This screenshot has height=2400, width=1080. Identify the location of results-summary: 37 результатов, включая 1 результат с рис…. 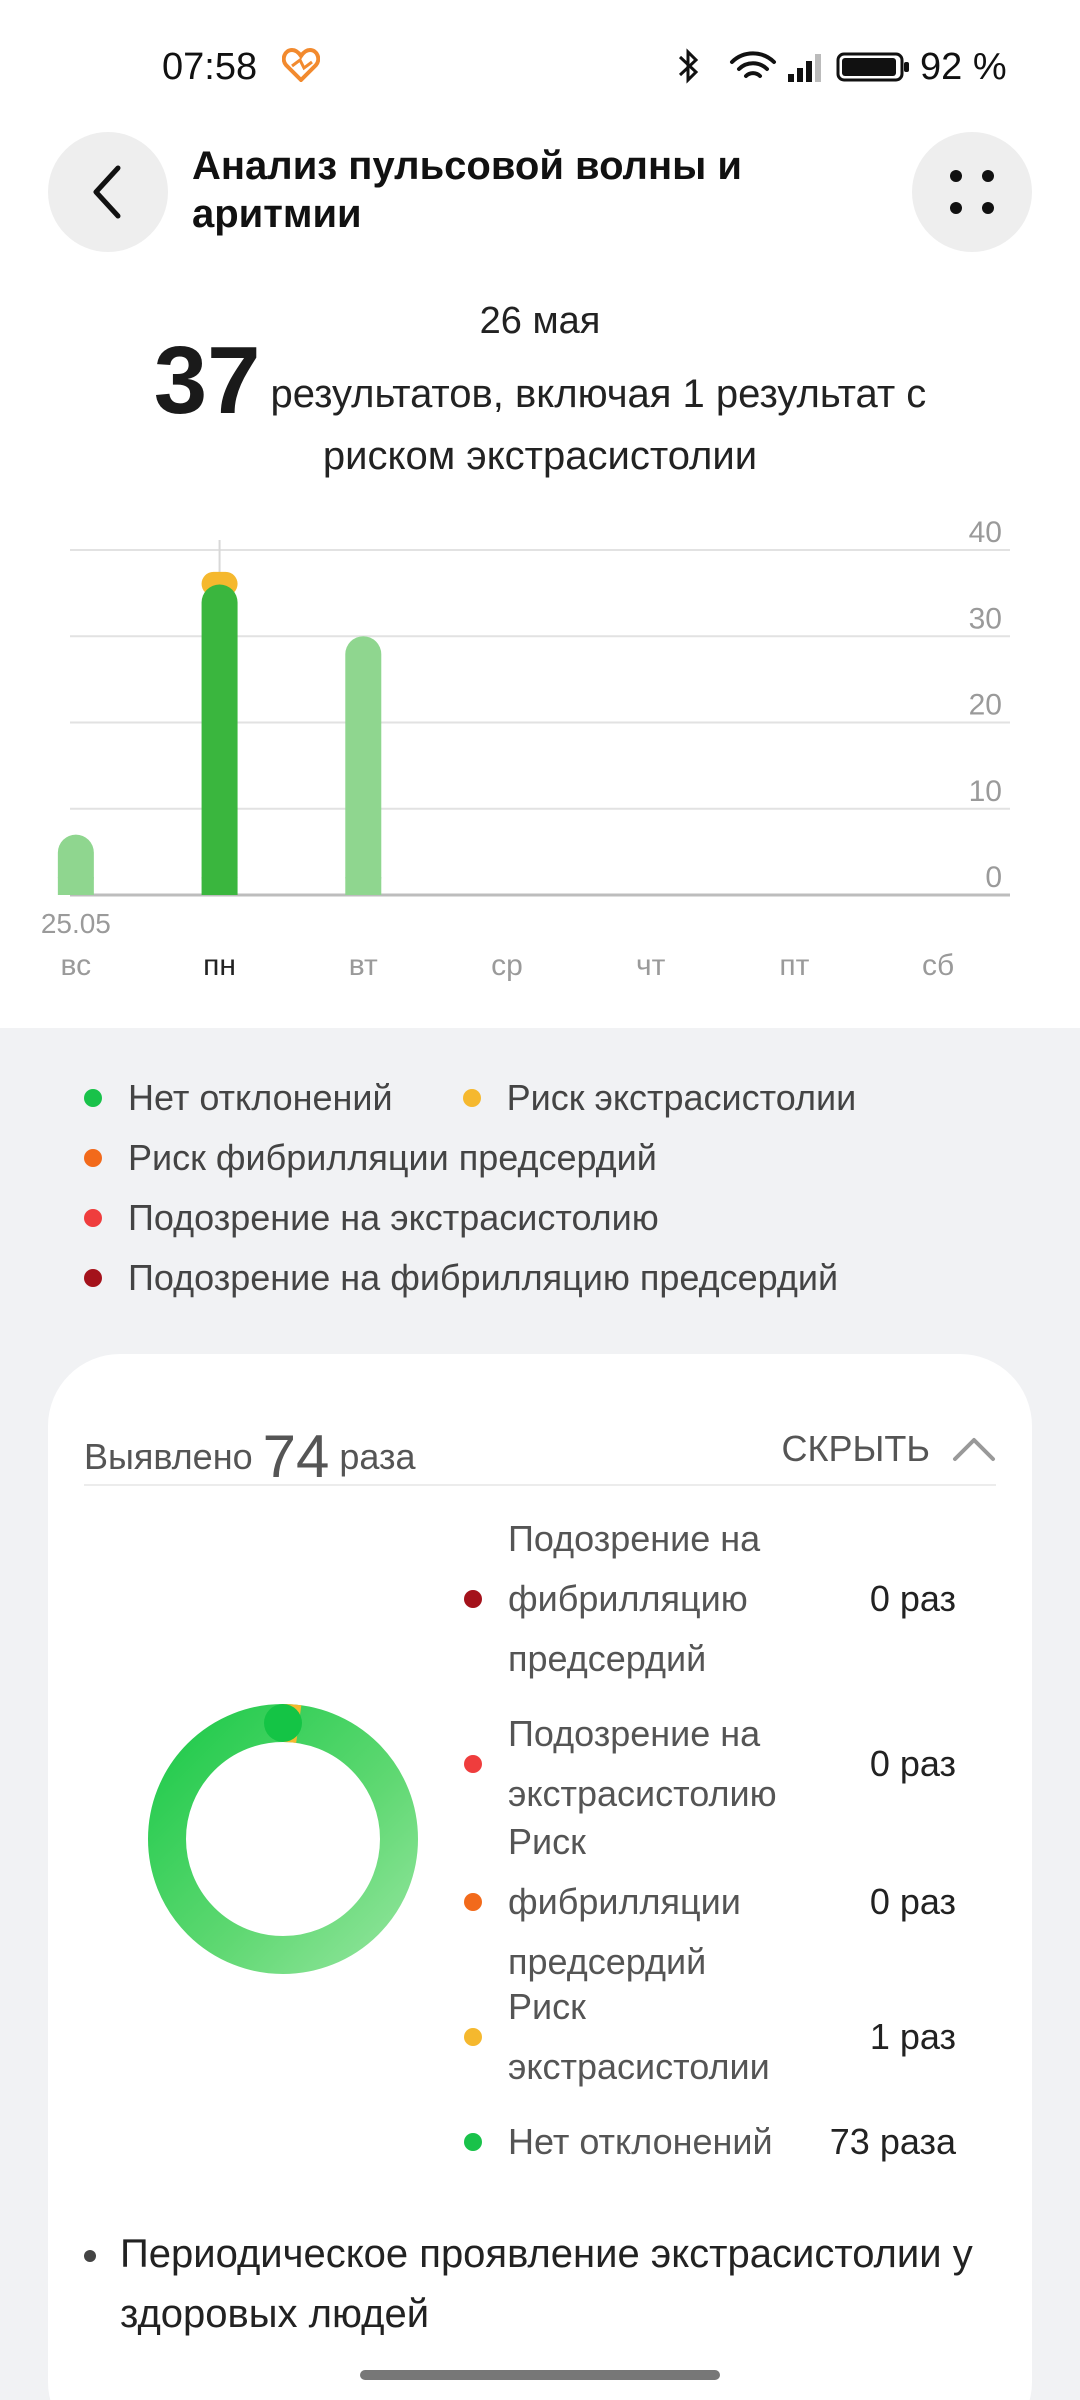
(540, 410).